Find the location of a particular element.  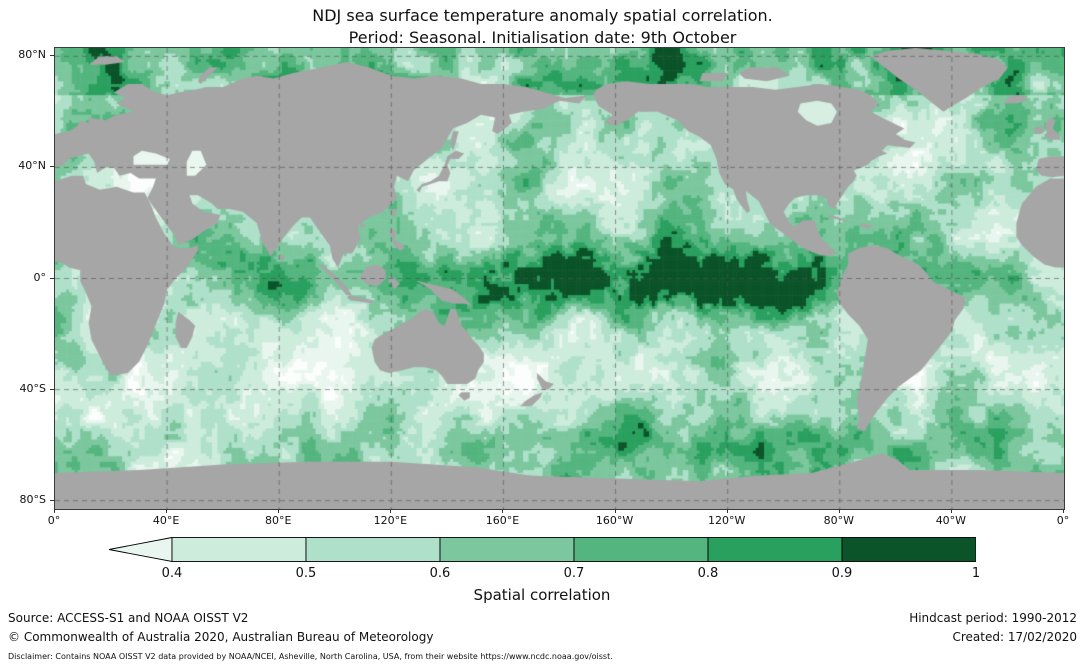

colorbar-tick-label: 1 is located at coordinates (976, 573).